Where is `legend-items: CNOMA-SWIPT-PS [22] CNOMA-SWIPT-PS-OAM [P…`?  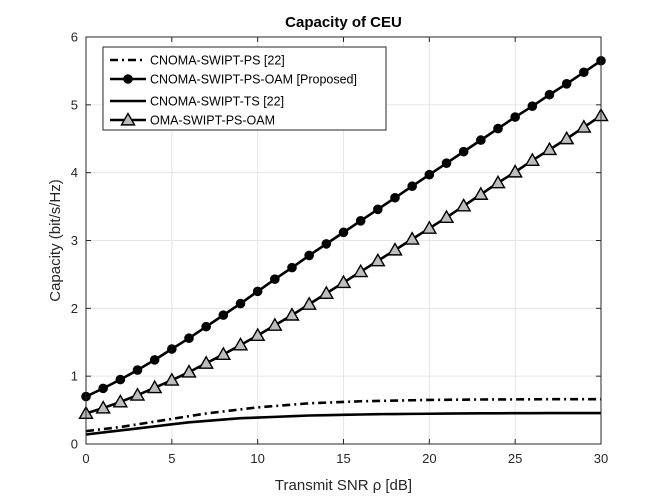 legend-items: CNOMA-SWIPT-PS [22] CNOMA-SWIPT-PS-OAM [P… is located at coordinates (233, 91).